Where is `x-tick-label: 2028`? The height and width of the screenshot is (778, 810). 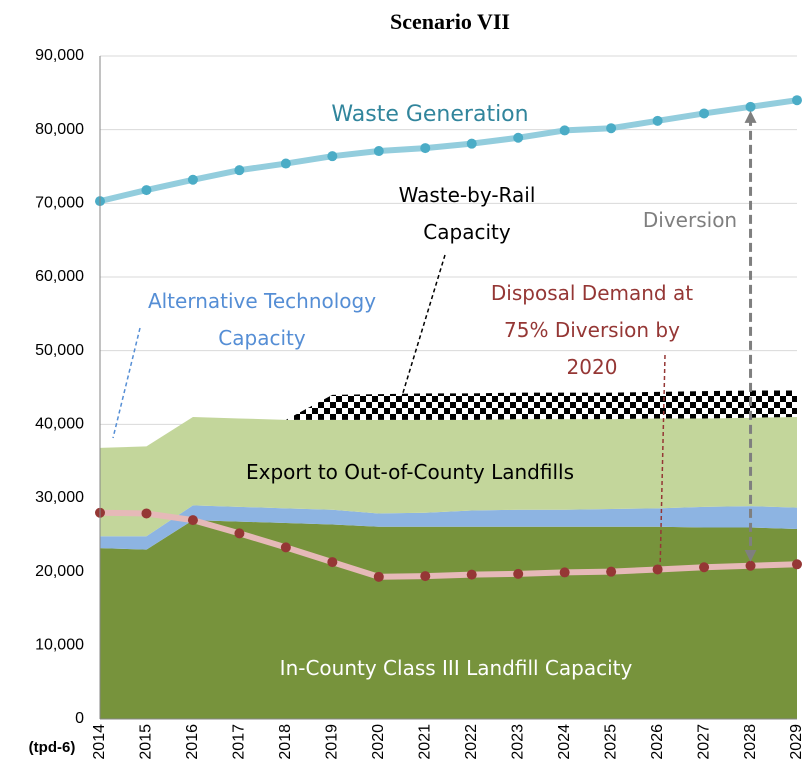
x-tick-label: 2028 is located at coordinates (750, 742).